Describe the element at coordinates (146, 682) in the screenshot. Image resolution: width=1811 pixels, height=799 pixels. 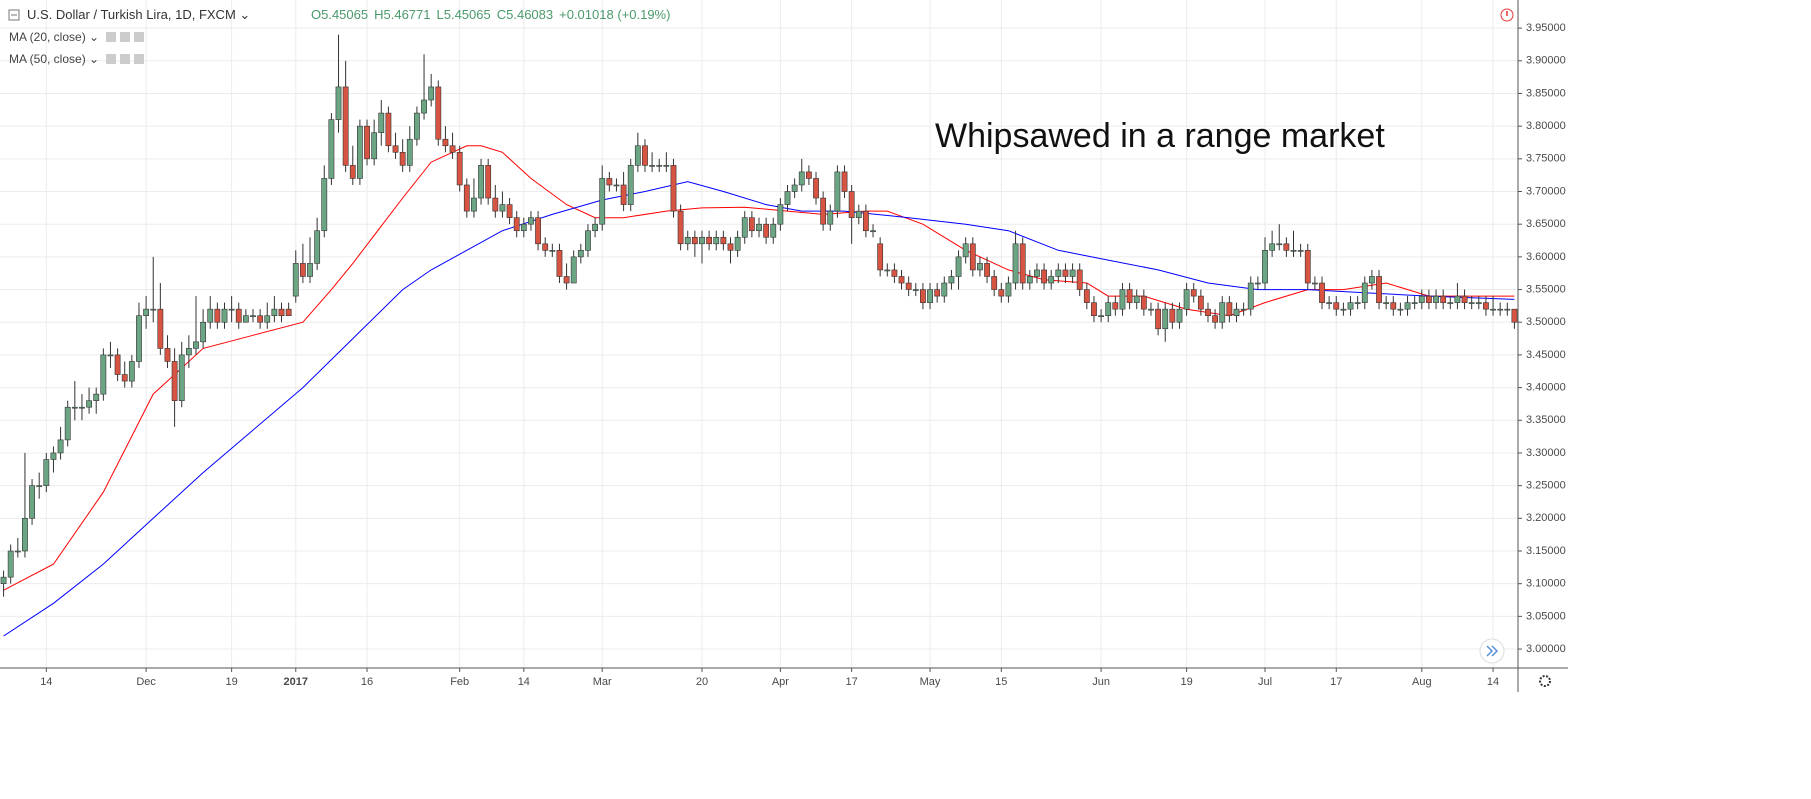
I see `x-tick-label: Dec` at that location.